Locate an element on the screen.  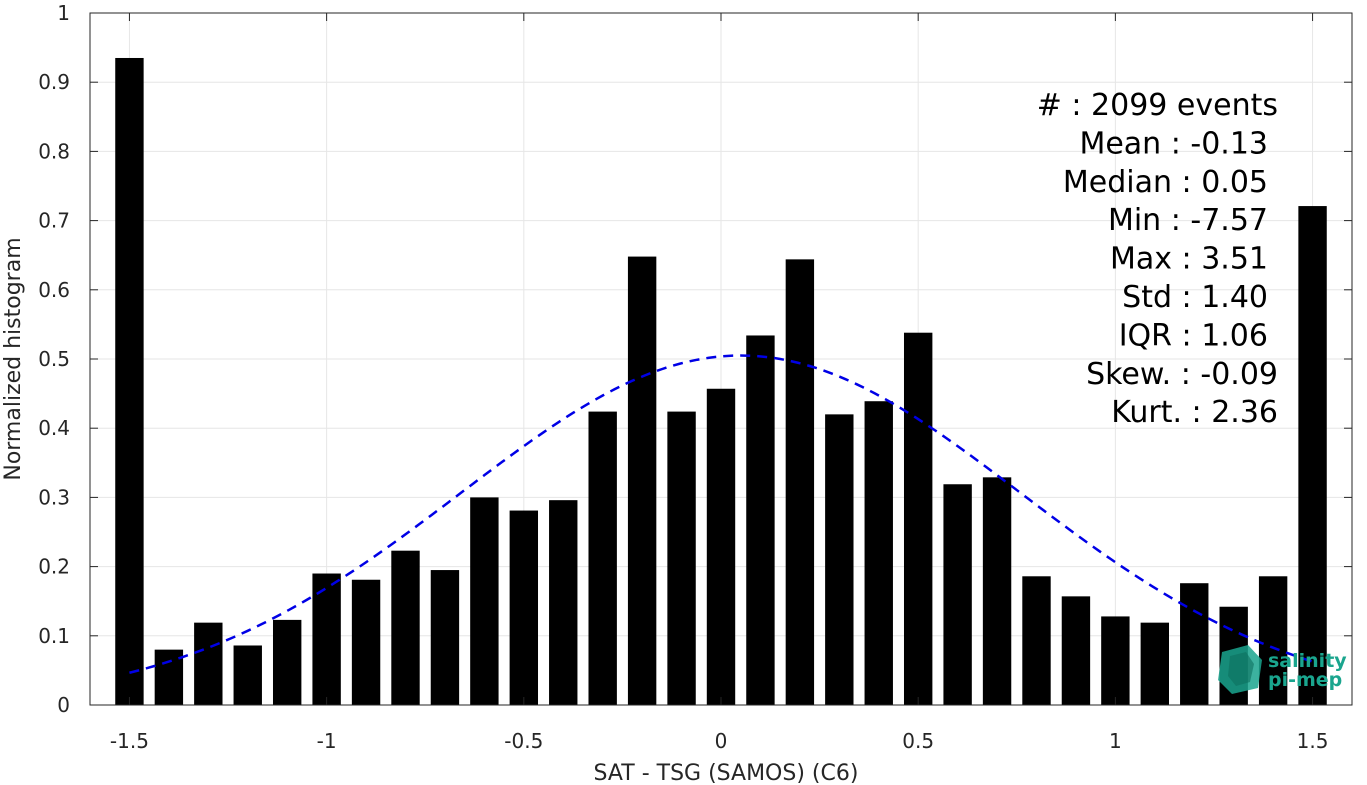
logo-cube-shade-icon is located at coordinates (1241, 669).